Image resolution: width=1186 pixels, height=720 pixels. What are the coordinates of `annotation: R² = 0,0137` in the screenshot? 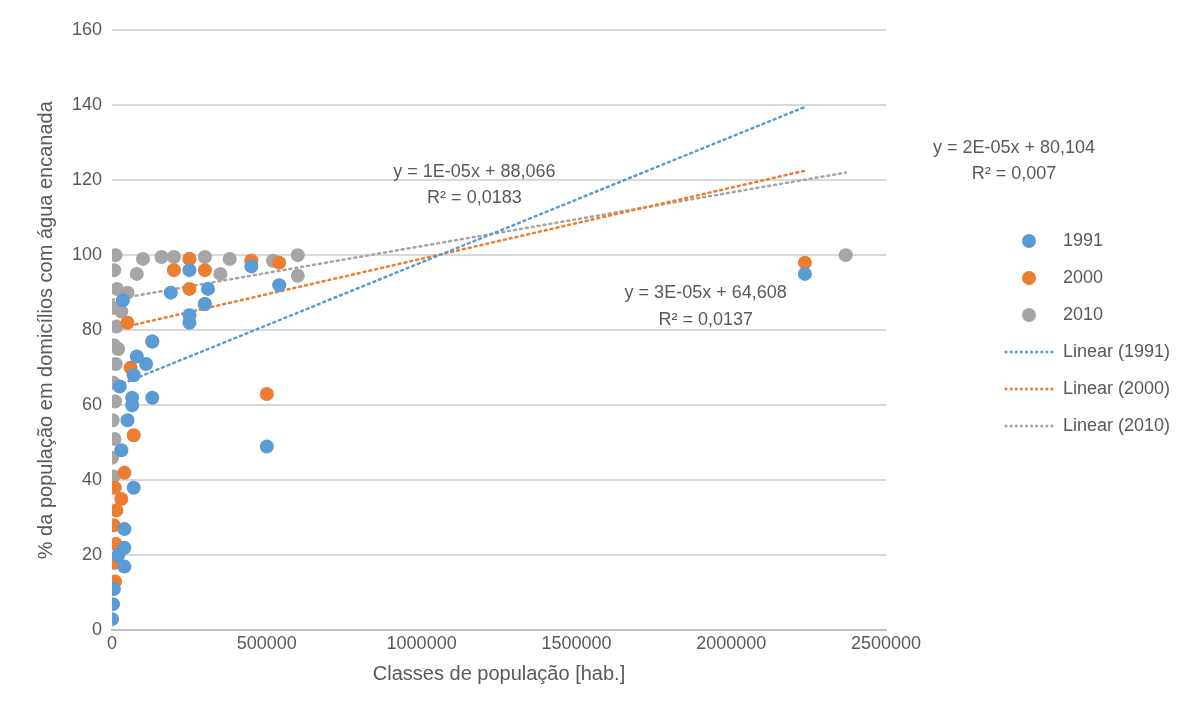 It's located at (705, 318).